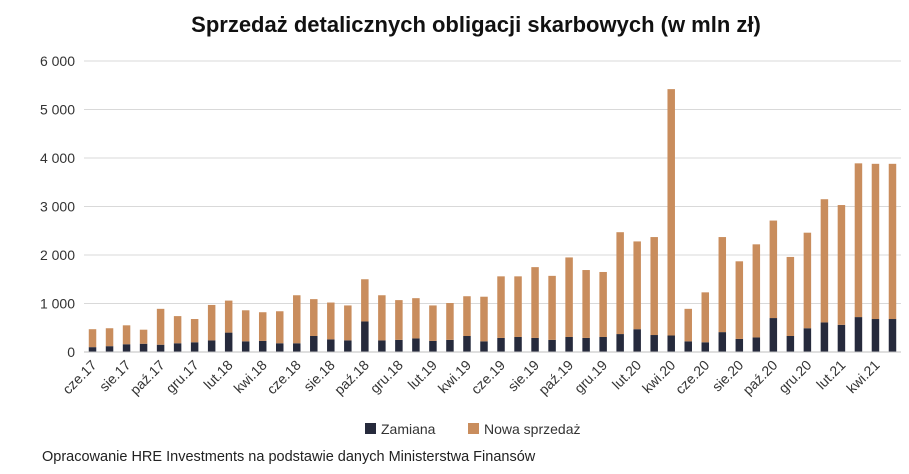  What do you see at coordinates (218, 375) in the screenshot?
I see `x-tick-label: lut.18` at bounding box center [218, 375].